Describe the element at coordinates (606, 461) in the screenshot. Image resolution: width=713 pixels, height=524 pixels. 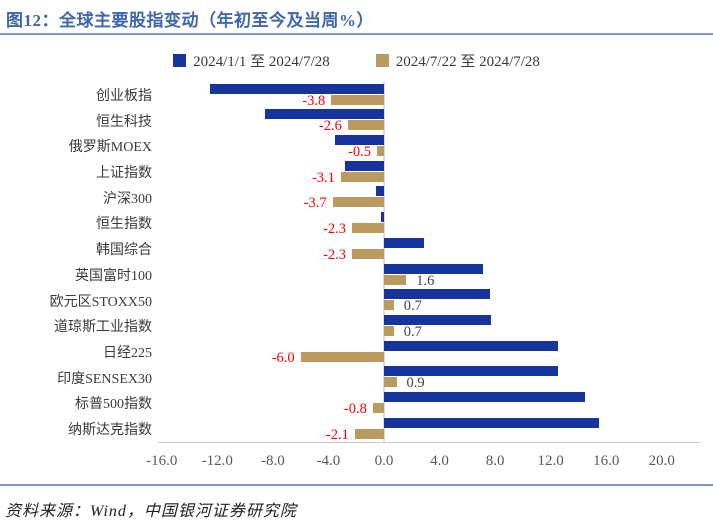
I see `x-axis-tick-label: 16.0` at that location.